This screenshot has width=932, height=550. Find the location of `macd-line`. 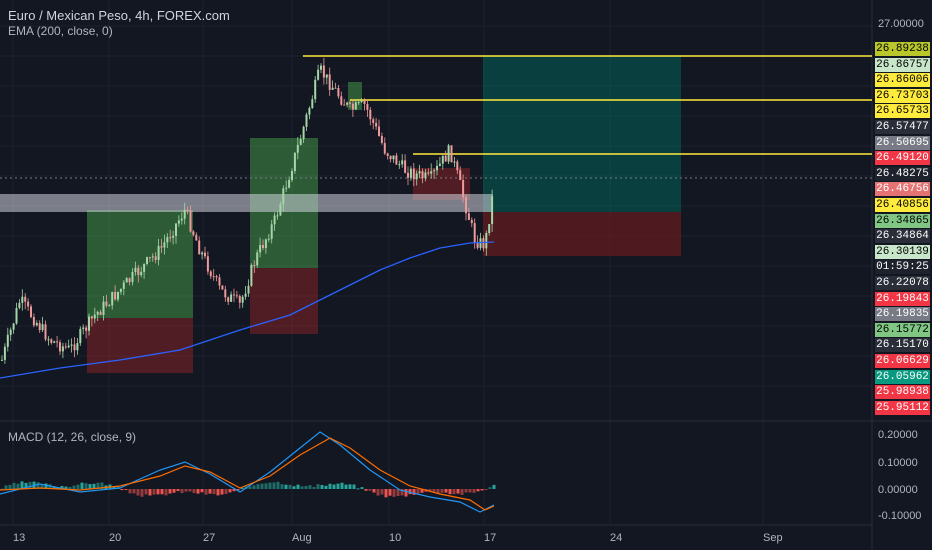

macd-line is located at coordinates (247, 472).